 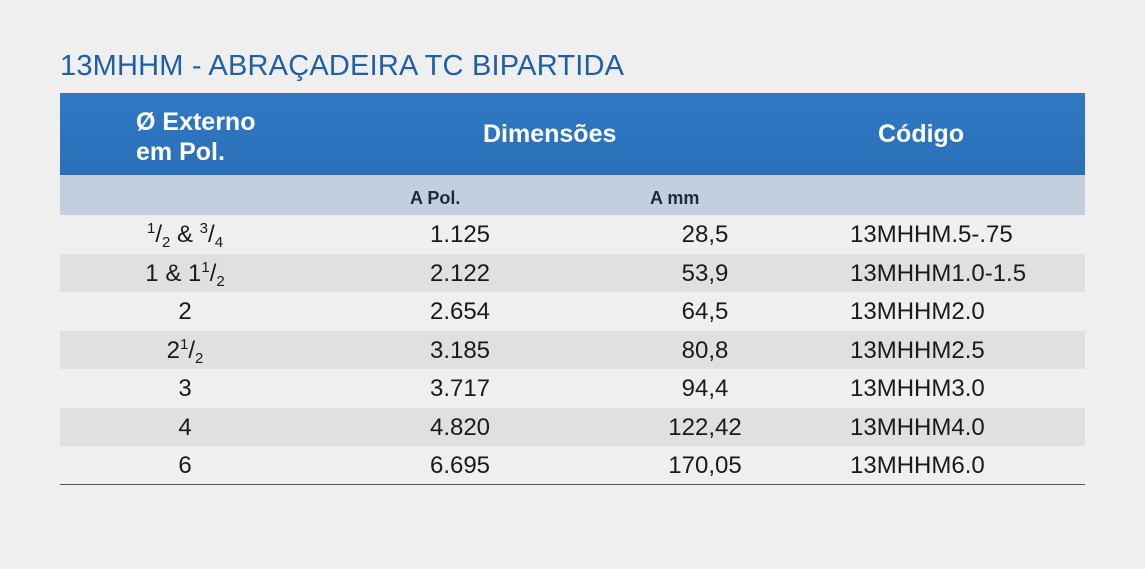 I want to click on cell-a-mm: 53,9, so click(x=705, y=273).